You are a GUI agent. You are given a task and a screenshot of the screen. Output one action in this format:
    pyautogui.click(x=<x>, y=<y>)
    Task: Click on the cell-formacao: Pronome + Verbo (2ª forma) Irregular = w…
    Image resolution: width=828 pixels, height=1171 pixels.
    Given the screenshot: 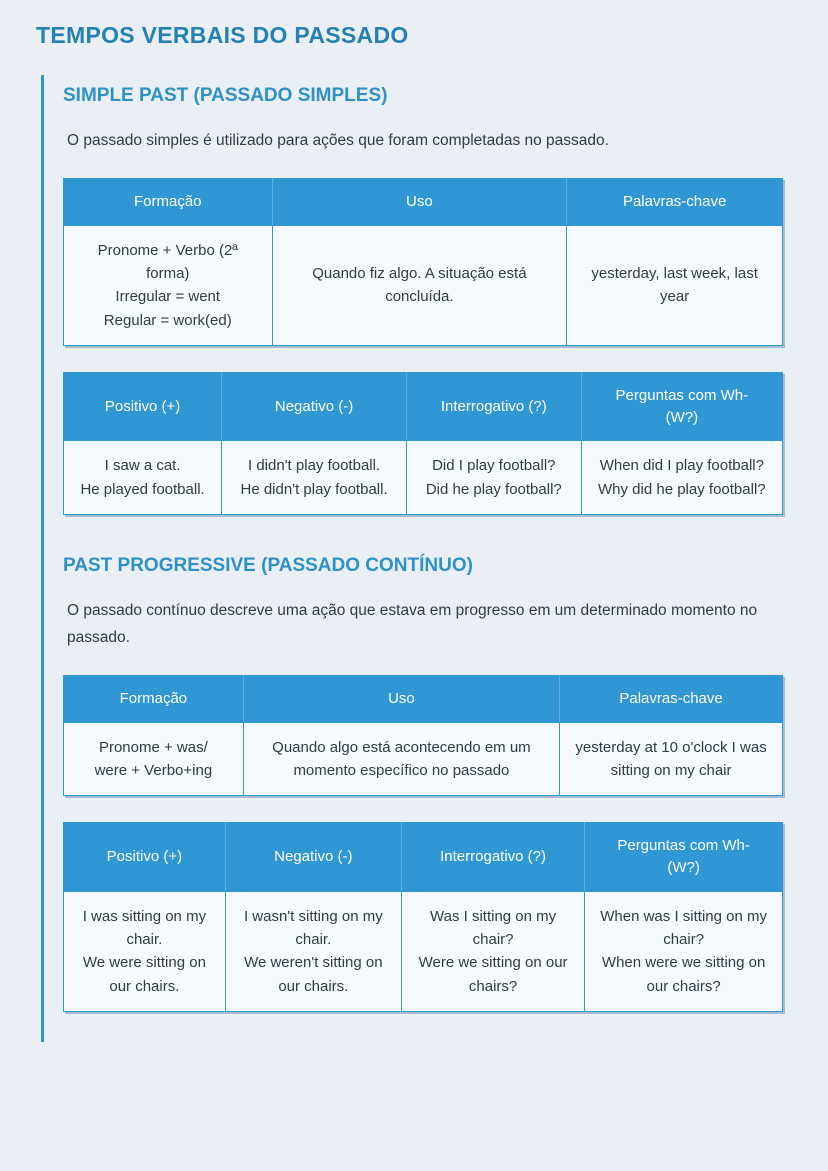 What is the action you would take?
    pyautogui.click(x=168, y=285)
    